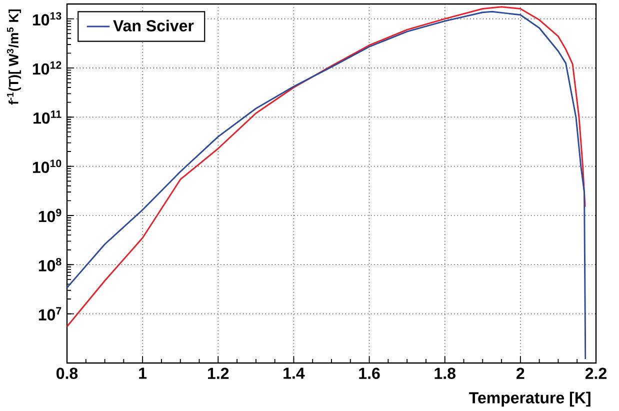 This screenshot has width=619, height=411. What do you see at coordinates (48, 117) in the screenshot?
I see `y-tick-label: 10$^{11}$` at bounding box center [48, 117].